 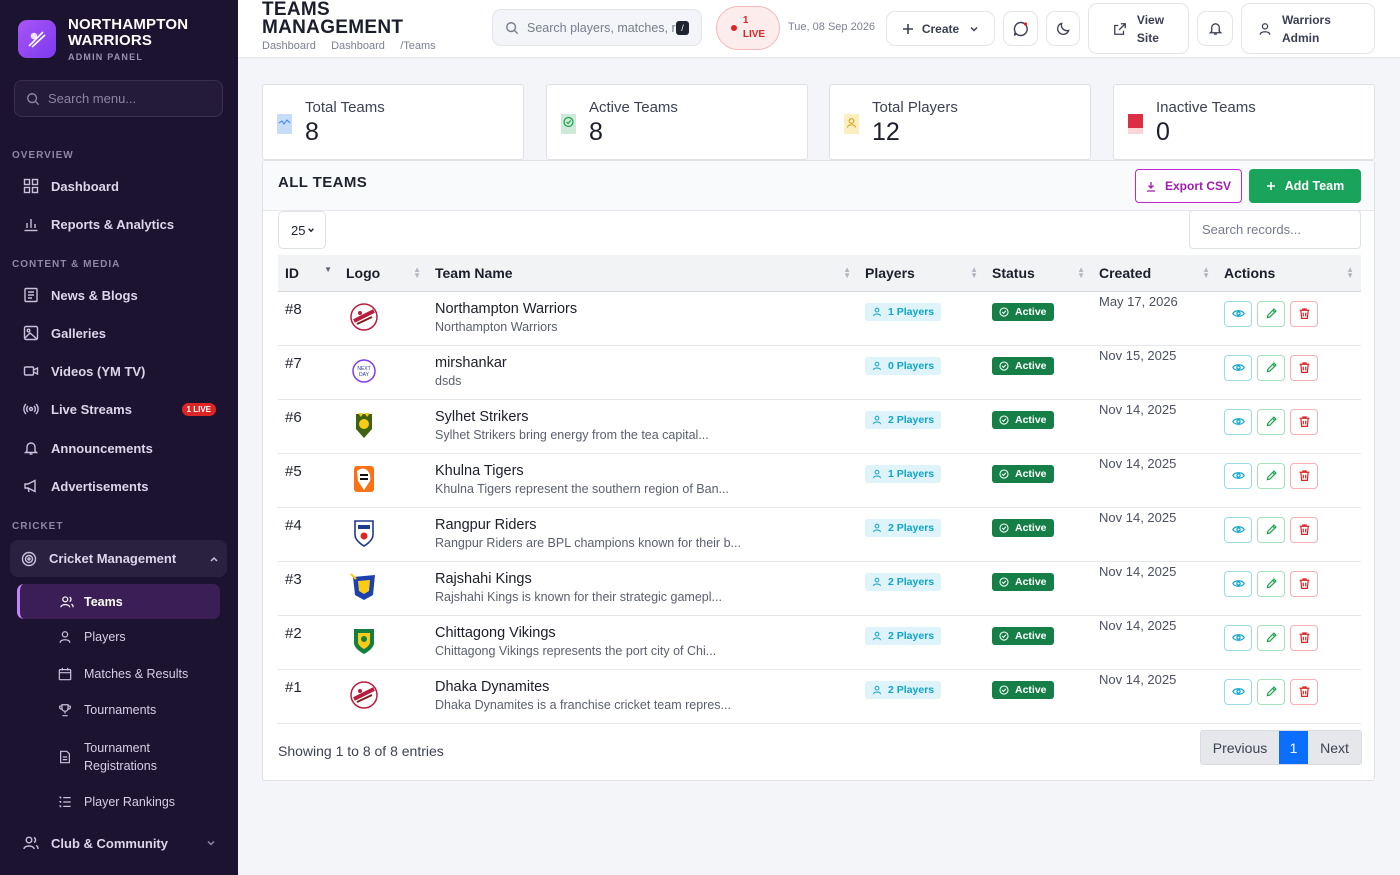 What do you see at coordinates (118, 843) in the screenshot?
I see `sidebar-item-club-community: Club & Community` at bounding box center [118, 843].